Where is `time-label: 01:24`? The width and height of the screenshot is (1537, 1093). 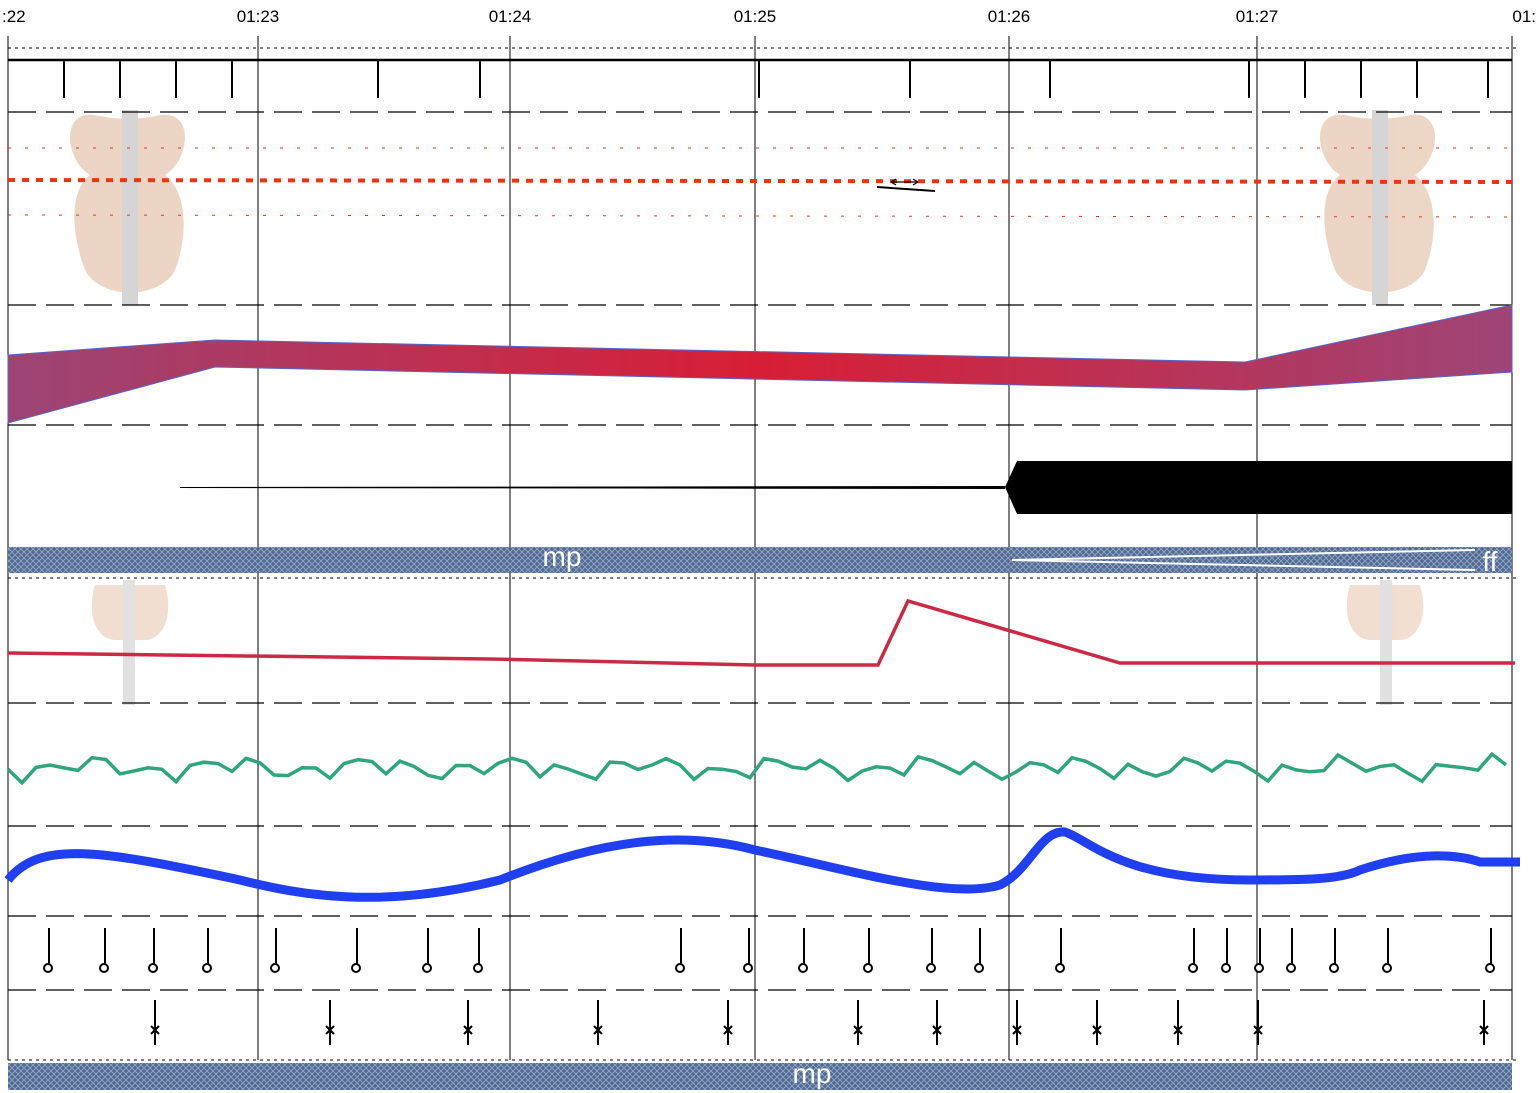
time-label: 01:24 is located at coordinates (510, 16).